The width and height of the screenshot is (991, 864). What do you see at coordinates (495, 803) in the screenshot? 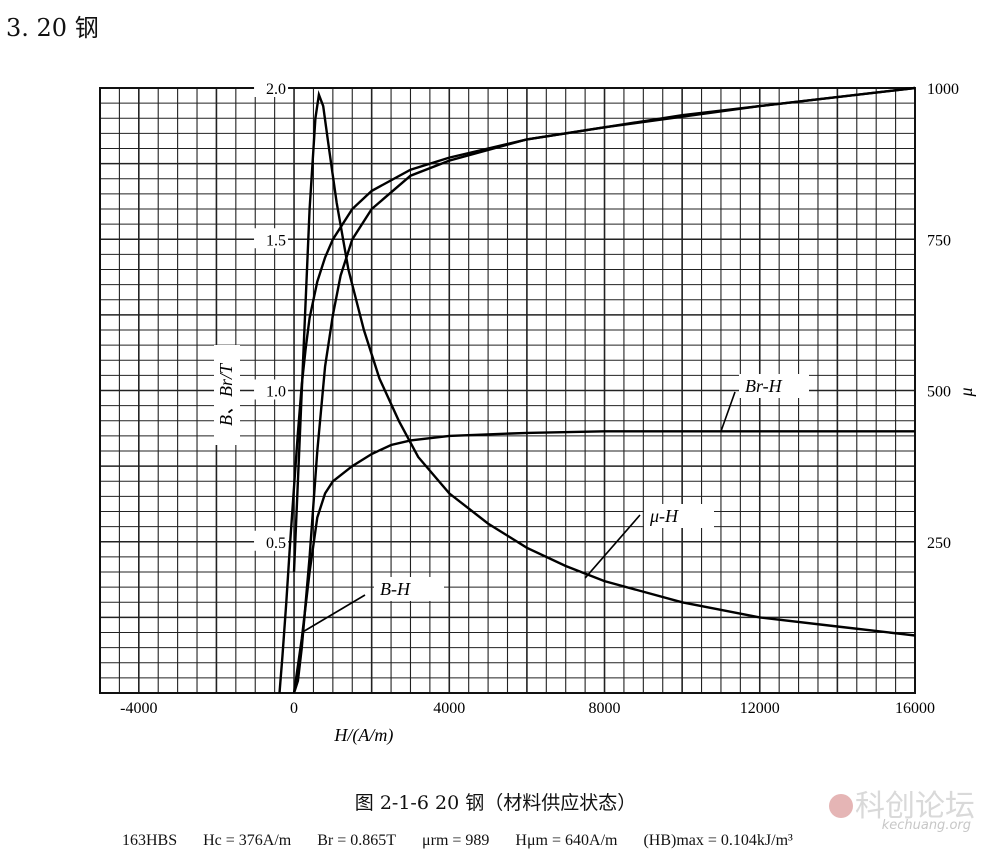
I see `figure-caption: 图 2-1-6 20 钢（材料供应状态）` at bounding box center [495, 803].